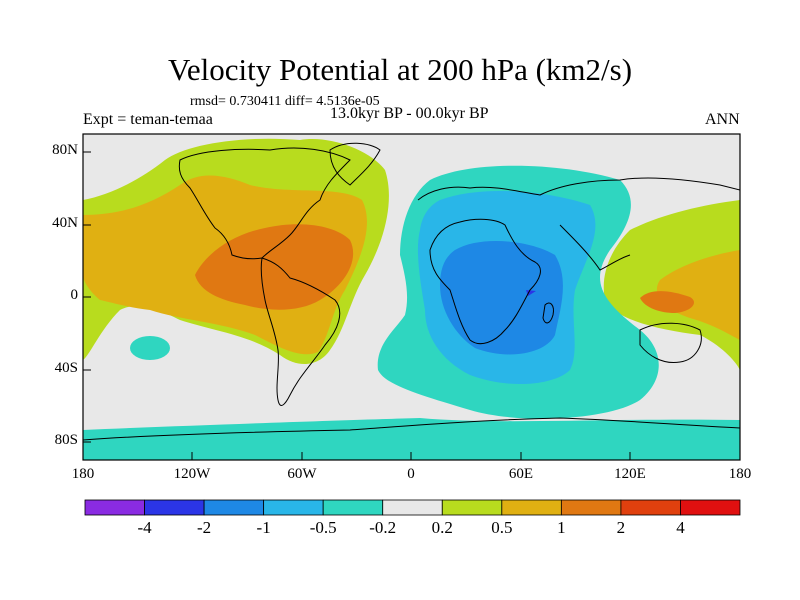 Image resolution: width=800 pixels, height=600 pixels. What do you see at coordinates (411, 474) in the screenshot?
I see `x-tick-label: 0` at bounding box center [411, 474].